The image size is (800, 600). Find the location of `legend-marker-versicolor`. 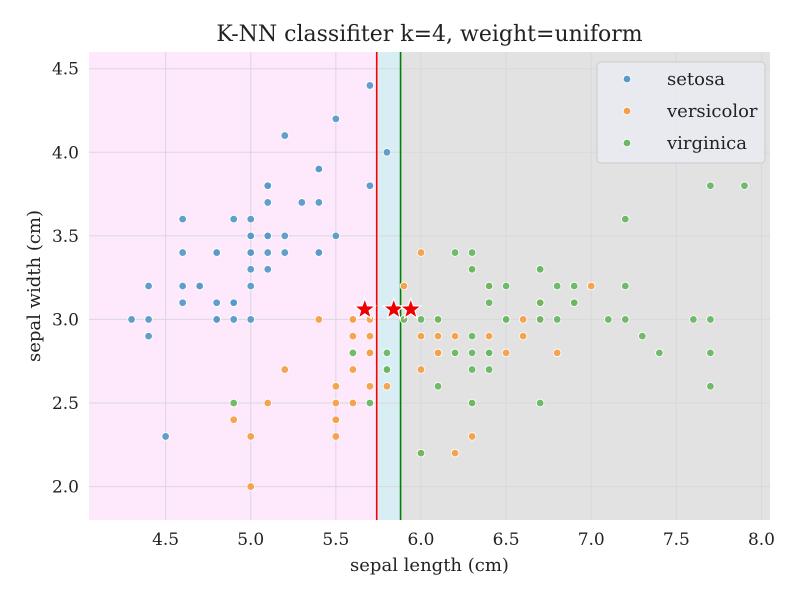

legend-marker-versicolor is located at coordinates (627, 111).